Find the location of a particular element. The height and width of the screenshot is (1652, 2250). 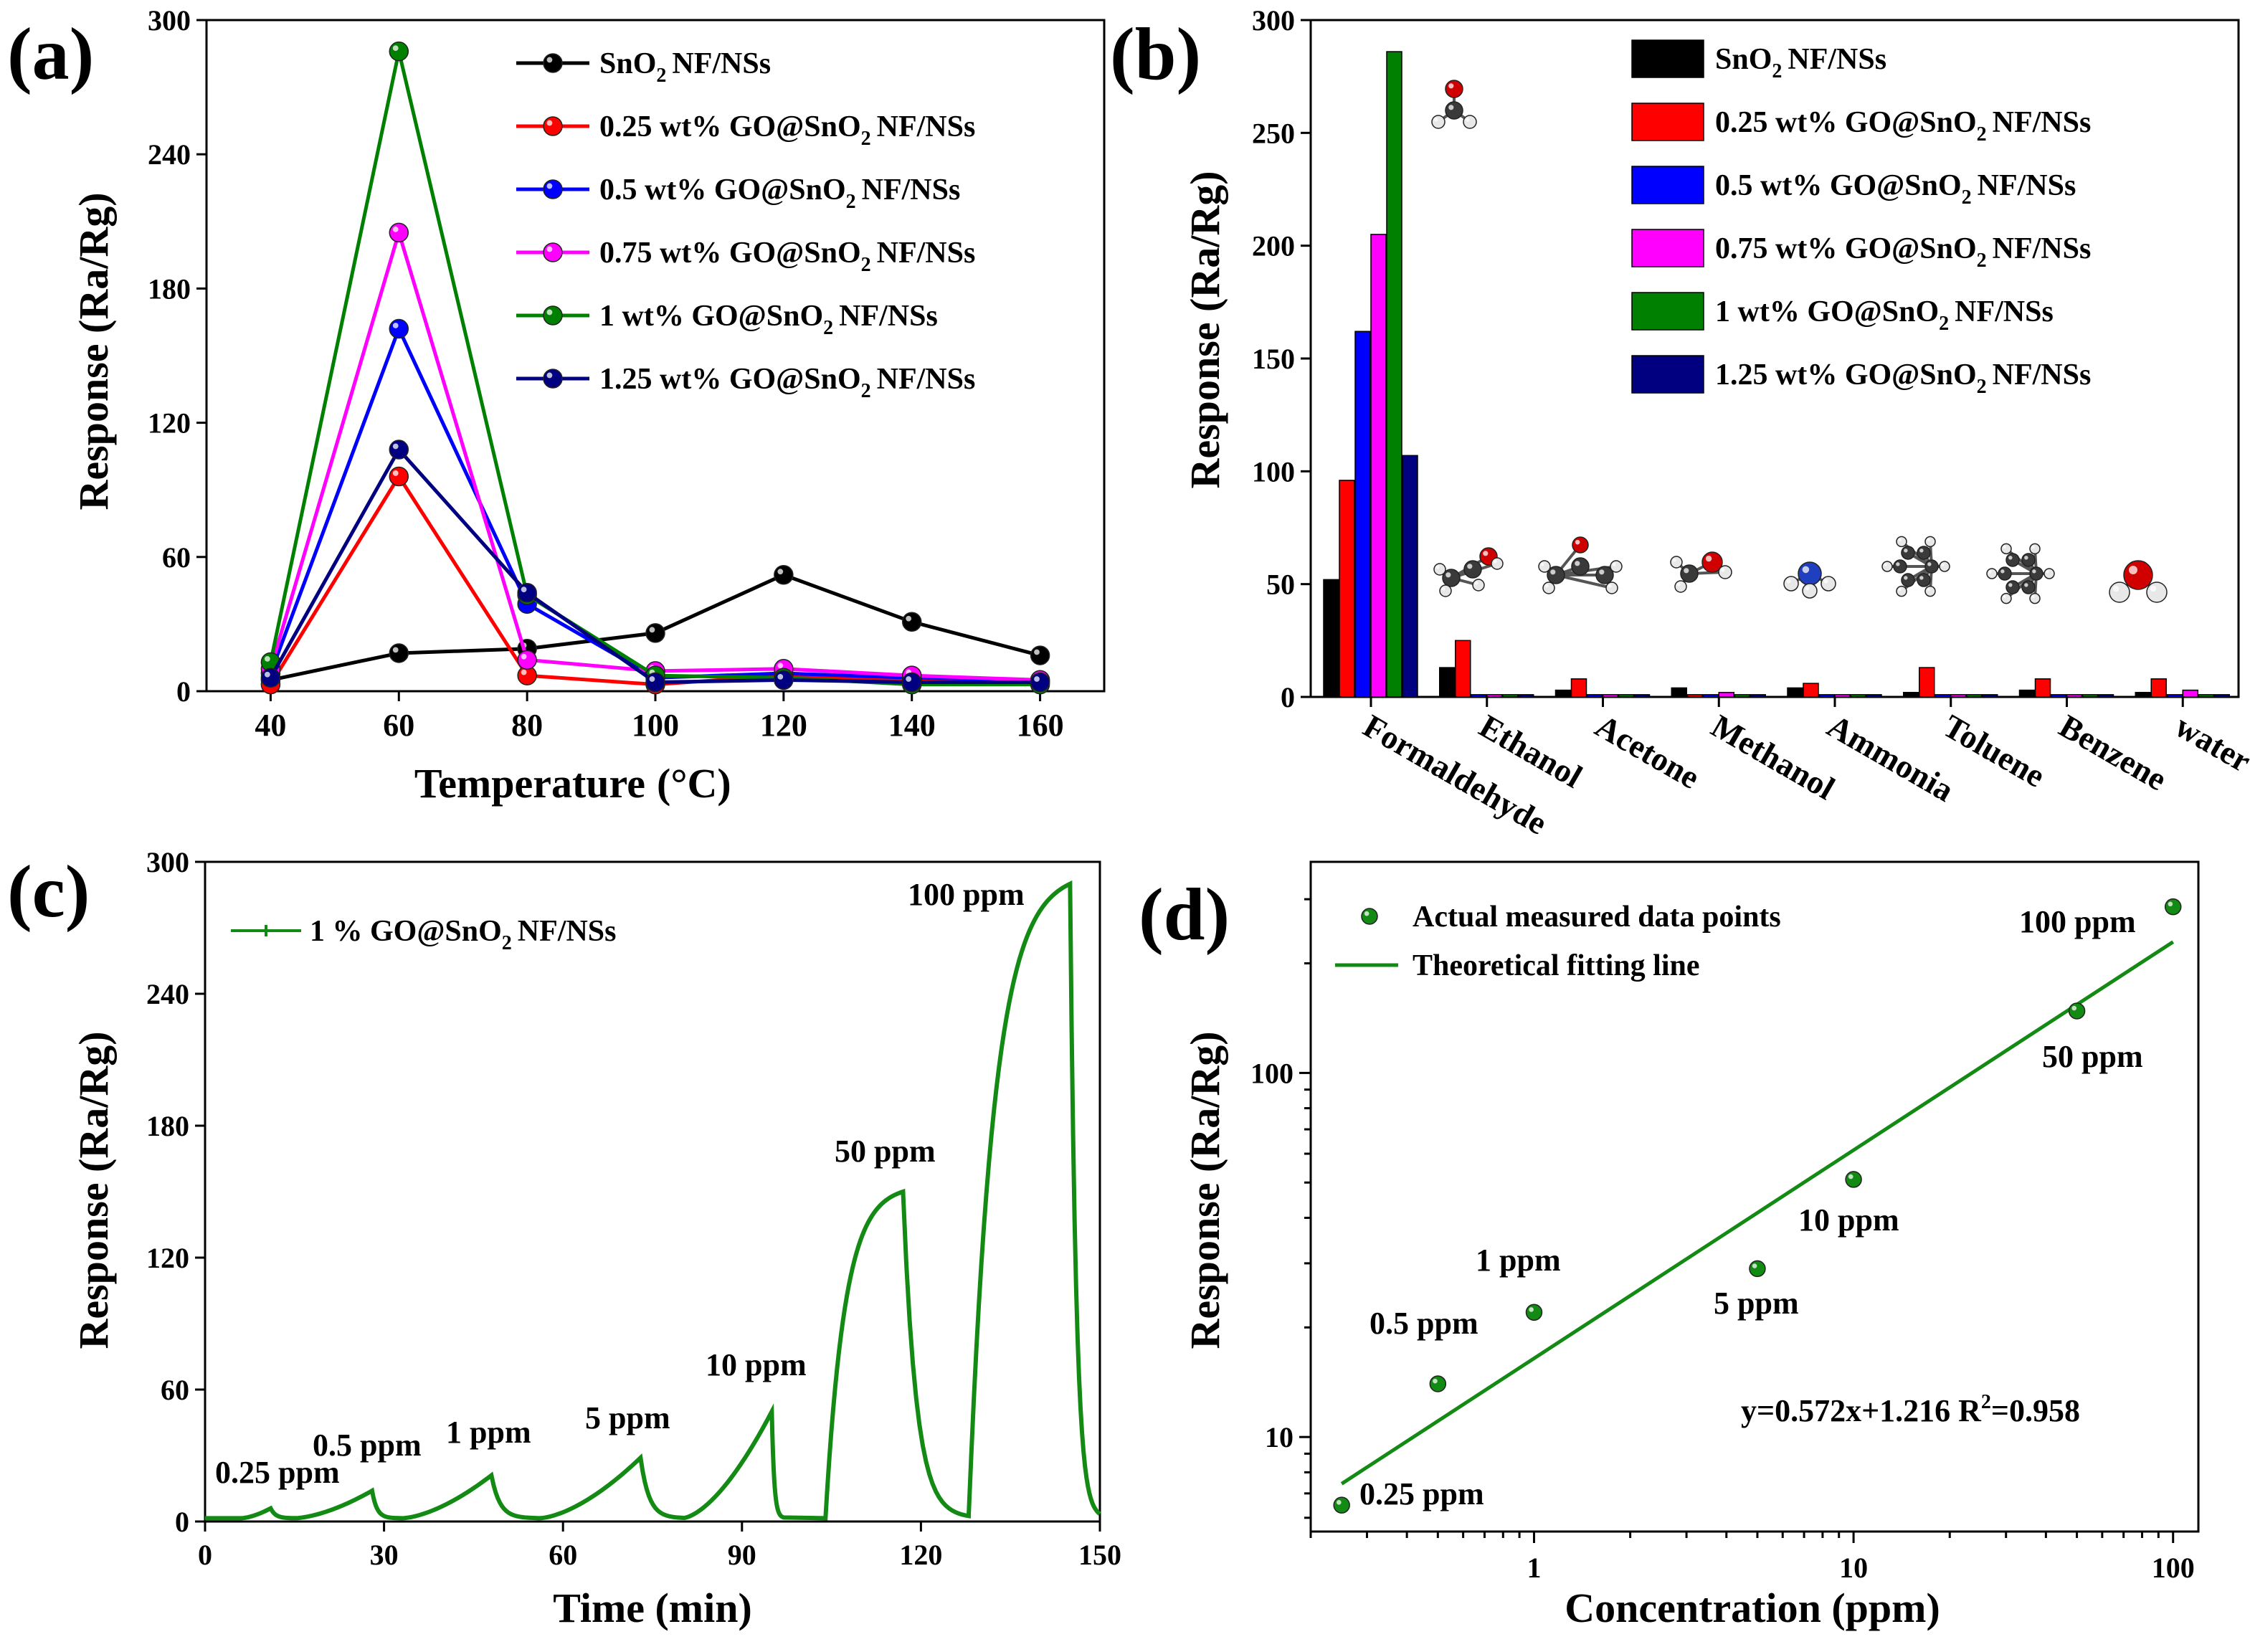

panel-a-legend-label: 0.25 wt% GO@SnO2 NF/NSs is located at coordinates (787, 130).